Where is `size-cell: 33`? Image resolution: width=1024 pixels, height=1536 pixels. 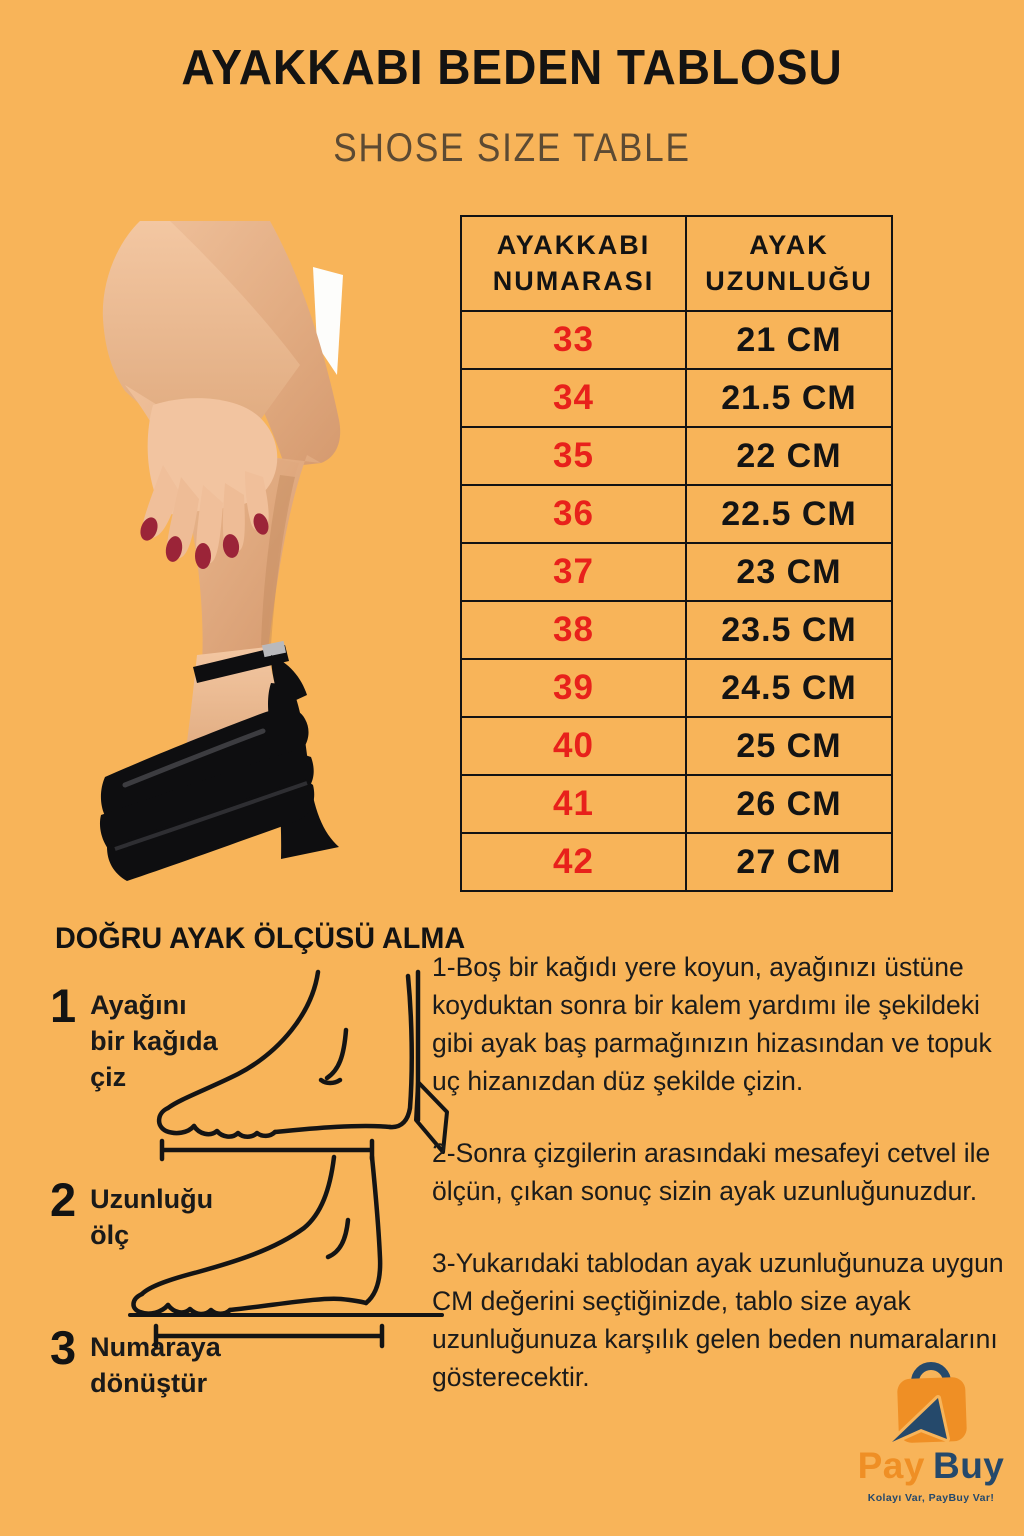 size-cell: 33 is located at coordinates (573, 340).